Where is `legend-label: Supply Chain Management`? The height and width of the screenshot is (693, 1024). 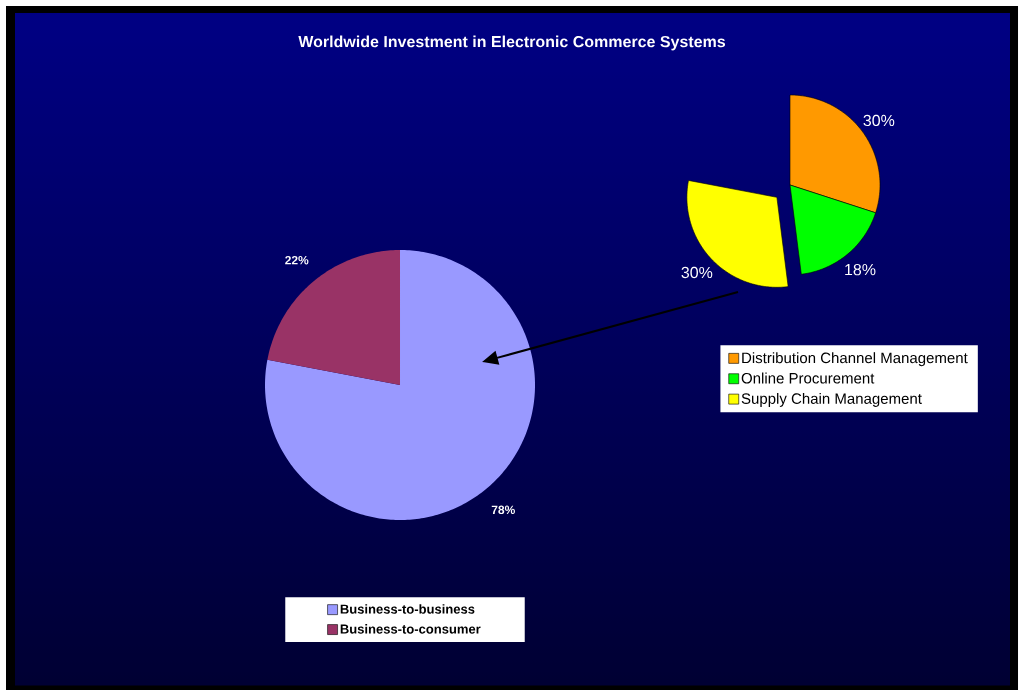 legend-label: Supply Chain Management is located at coordinates (831, 399).